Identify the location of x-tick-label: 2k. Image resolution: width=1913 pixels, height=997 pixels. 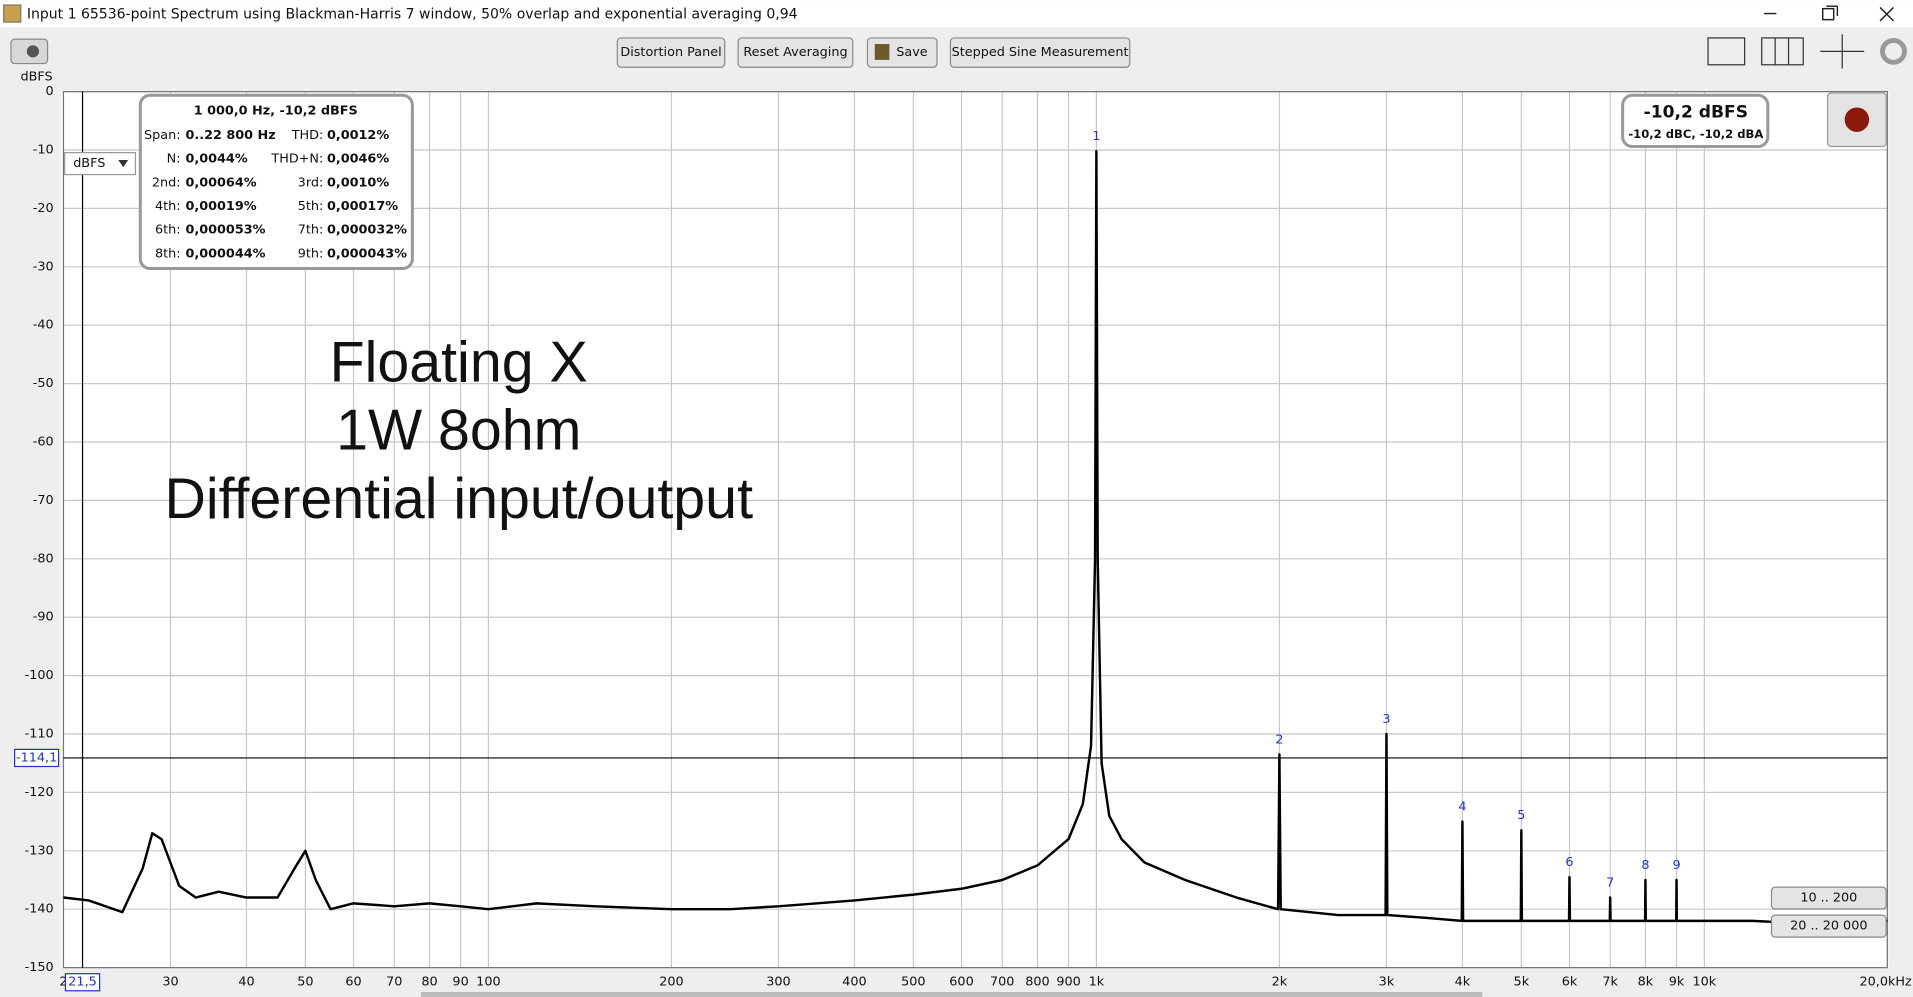
(1280, 982).